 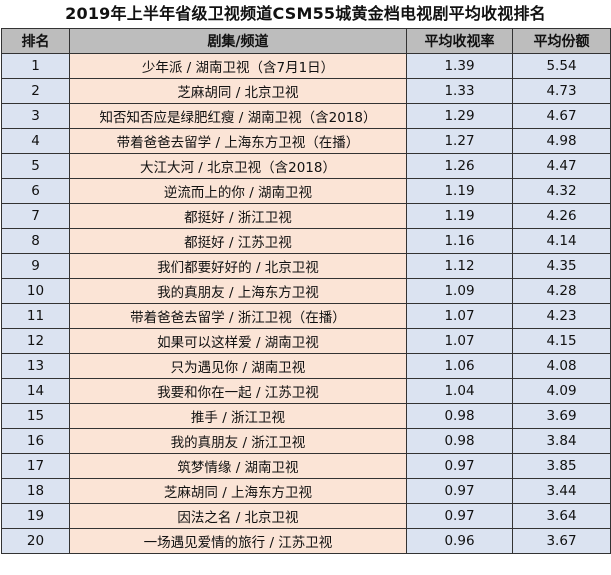 I want to click on avg-rating-cell: 1.04, so click(x=459, y=391).